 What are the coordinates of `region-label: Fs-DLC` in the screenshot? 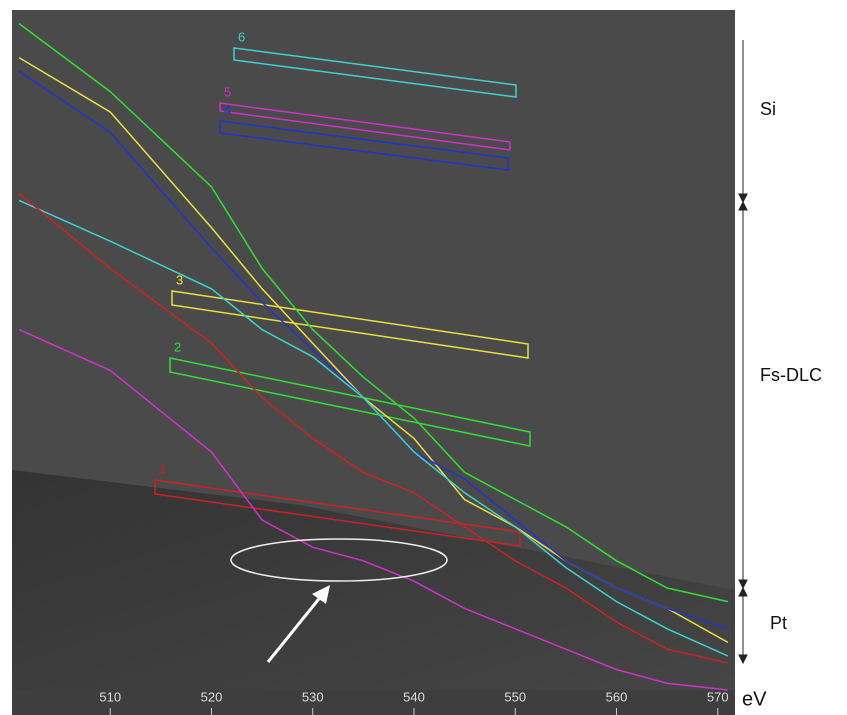 It's located at (791, 375).